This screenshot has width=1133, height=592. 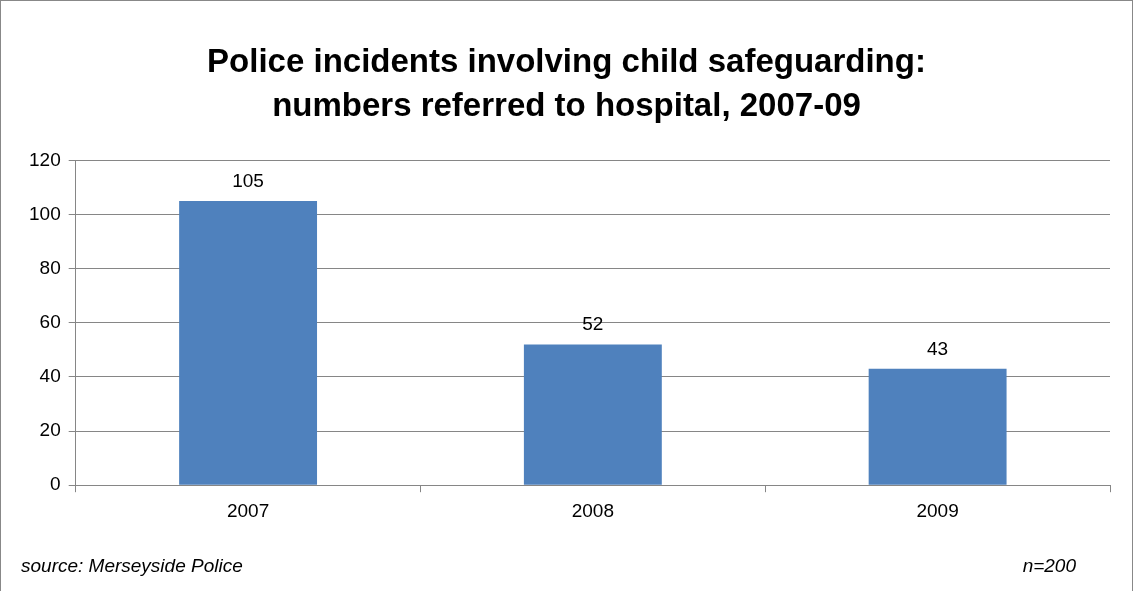 What do you see at coordinates (45, 213) in the screenshot?
I see `y-tick-label: 100` at bounding box center [45, 213].